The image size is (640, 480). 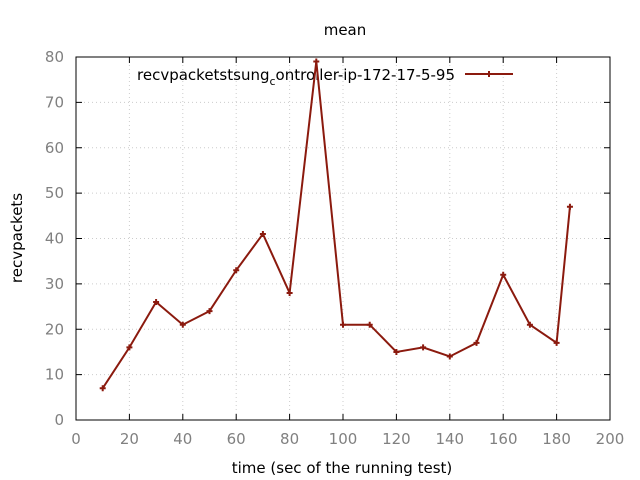 I want to click on x-tick-label: 60, so click(x=236, y=439).